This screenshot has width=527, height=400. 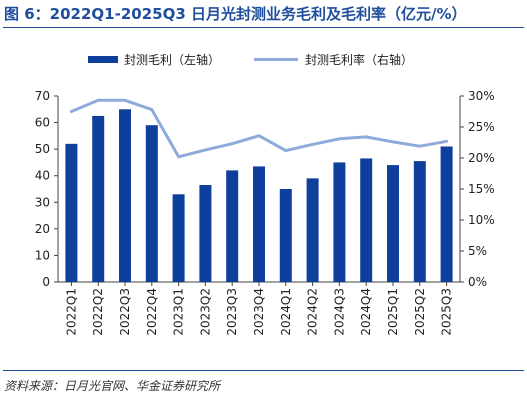 I want to click on legend: 封测毛利（左轴） 封测毛利率（右轴）, so click(x=250, y=59).